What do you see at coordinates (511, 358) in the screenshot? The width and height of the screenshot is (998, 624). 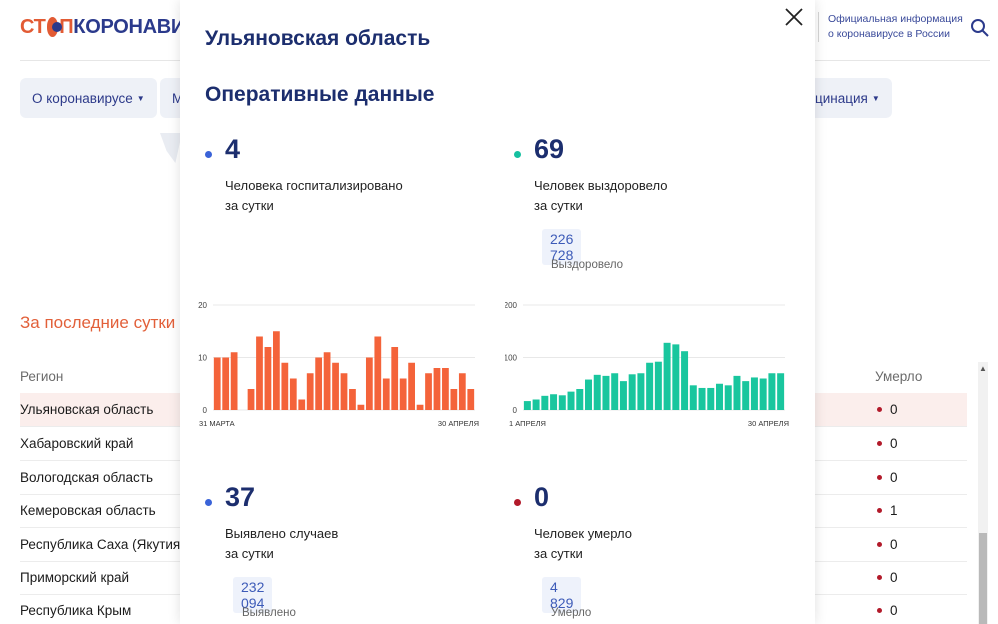 I see `y-tick-label: 100` at bounding box center [511, 358].